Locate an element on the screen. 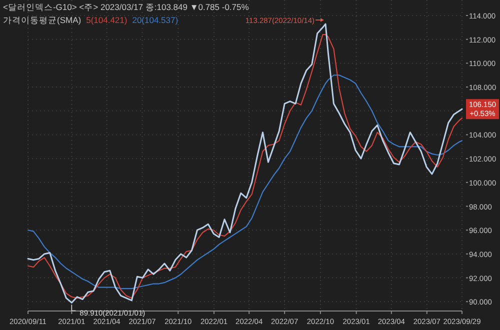  text: 5(104.421) is located at coordinates (107, 20).